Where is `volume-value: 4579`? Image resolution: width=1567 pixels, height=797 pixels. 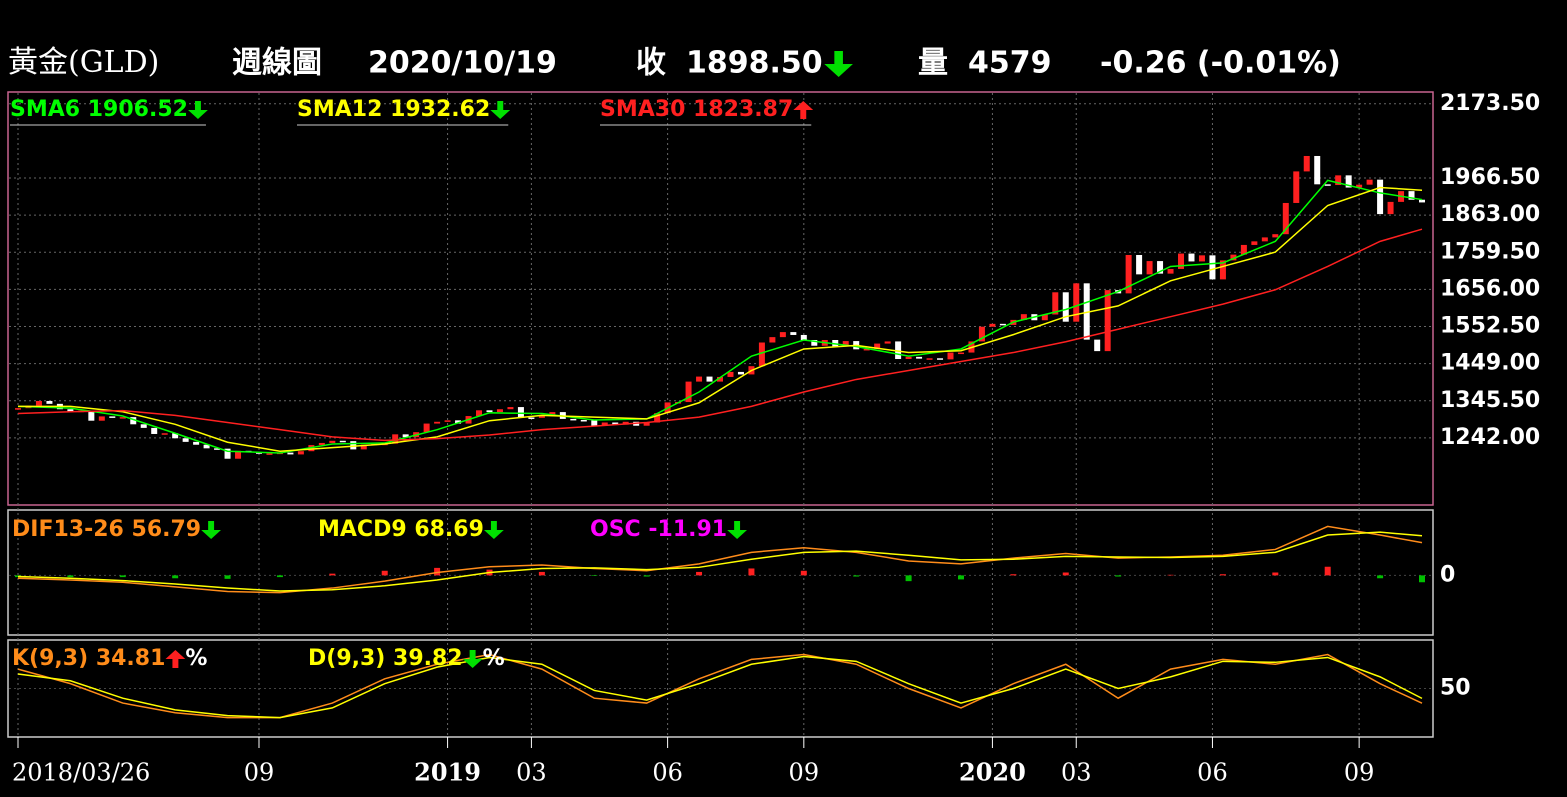
volume-value: 4579 is located at coordinates (1010, 63).